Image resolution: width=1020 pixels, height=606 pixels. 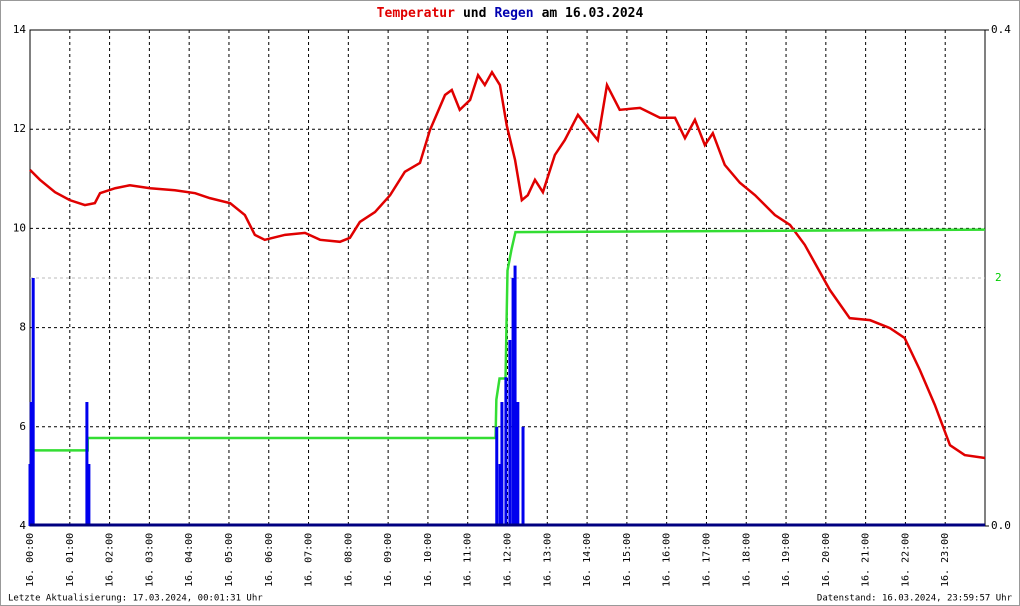 What do you see at coordinates (468, 560) in the screenshot?
I see `x-tick-label: 16. 11:00` at bounding box center [468, 560].